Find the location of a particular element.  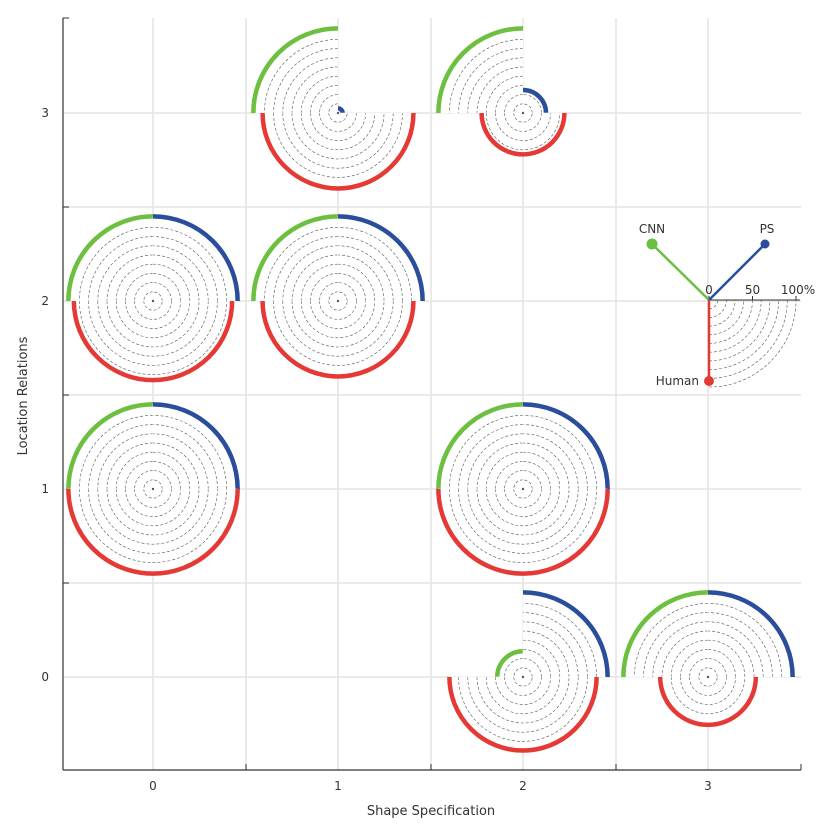

y-tick-label: 2 is located at coordinates (45, 301).